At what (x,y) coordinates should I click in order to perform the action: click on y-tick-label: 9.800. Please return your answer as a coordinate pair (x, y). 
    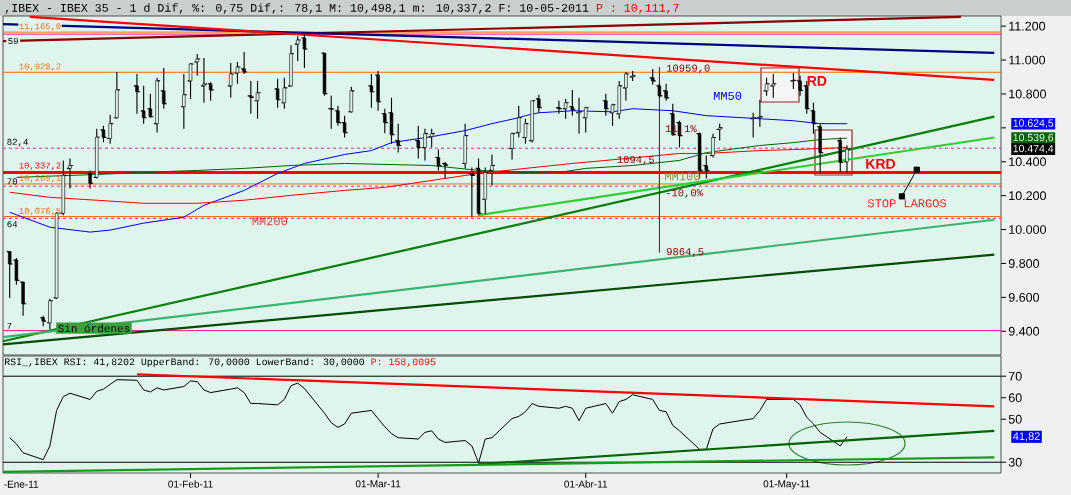
    Looking at the image, I should click on (1024, 263).